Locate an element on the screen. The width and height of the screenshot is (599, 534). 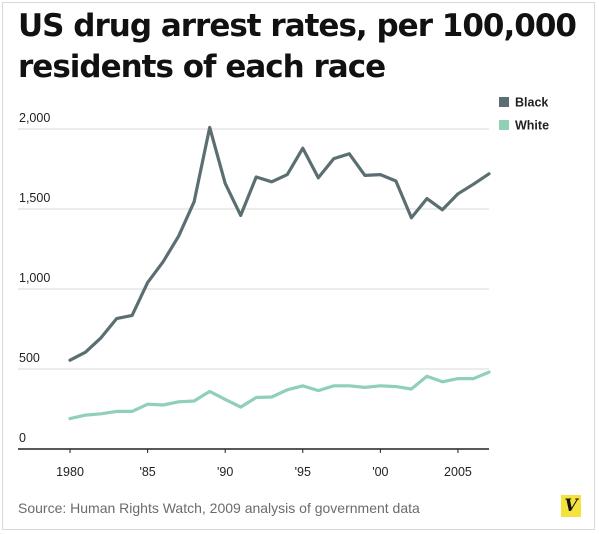
y-tick-label: 1,500 is located at coordinates (34, 198).